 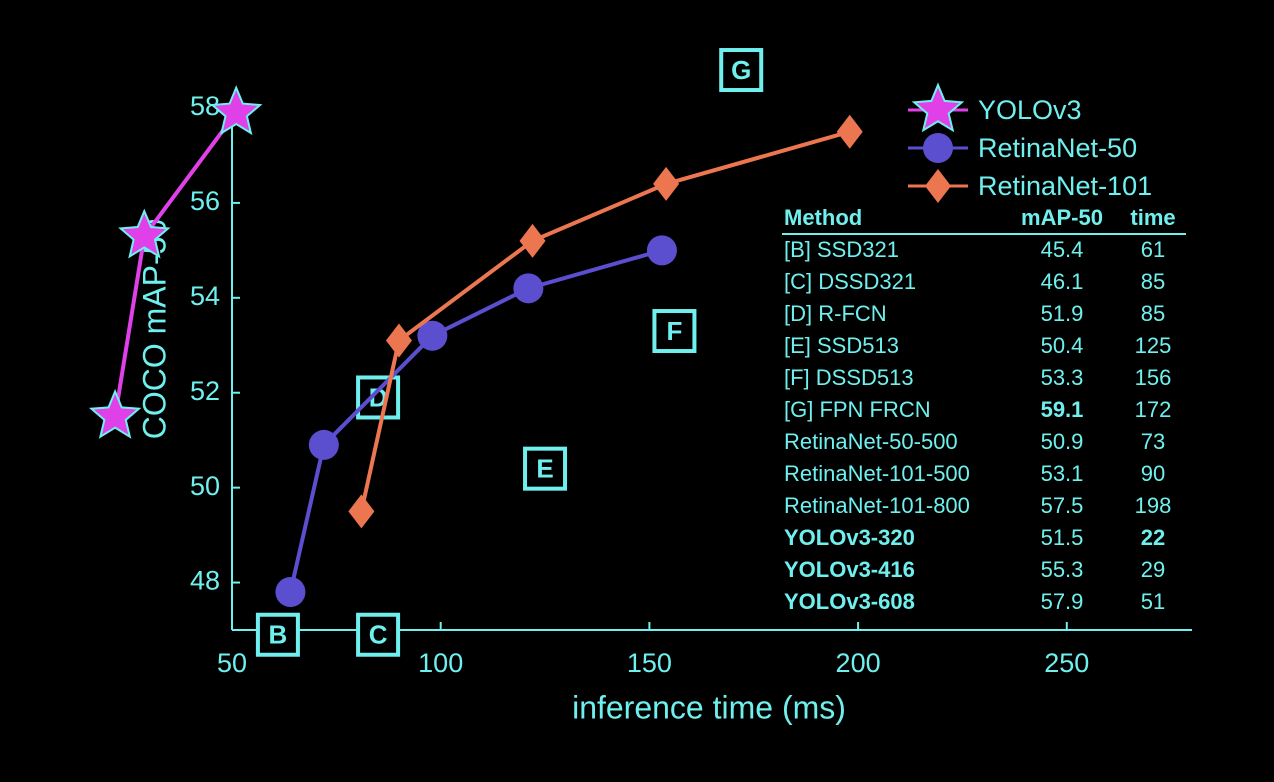 What do you see at coordinates (1062, 473) in the screenshot?
I see `table-cell: 53.1` at bounding box center [1062, 473].